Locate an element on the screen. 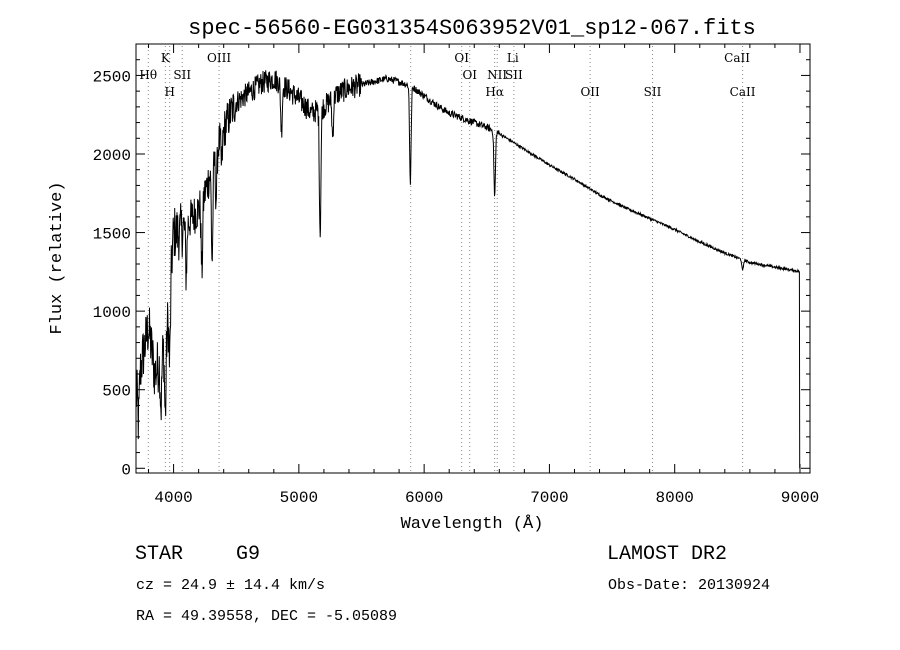 Image resolution: width=900 pixels, height=650 pixels. x-tick-label: 5000 is located at coordinates (299, 498).